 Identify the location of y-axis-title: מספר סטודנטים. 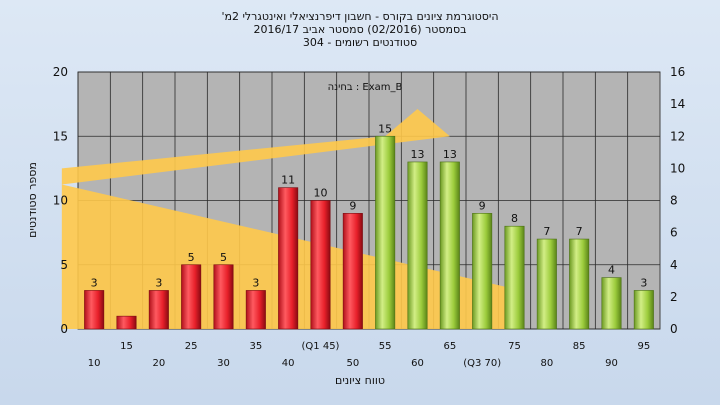
(32, 200).